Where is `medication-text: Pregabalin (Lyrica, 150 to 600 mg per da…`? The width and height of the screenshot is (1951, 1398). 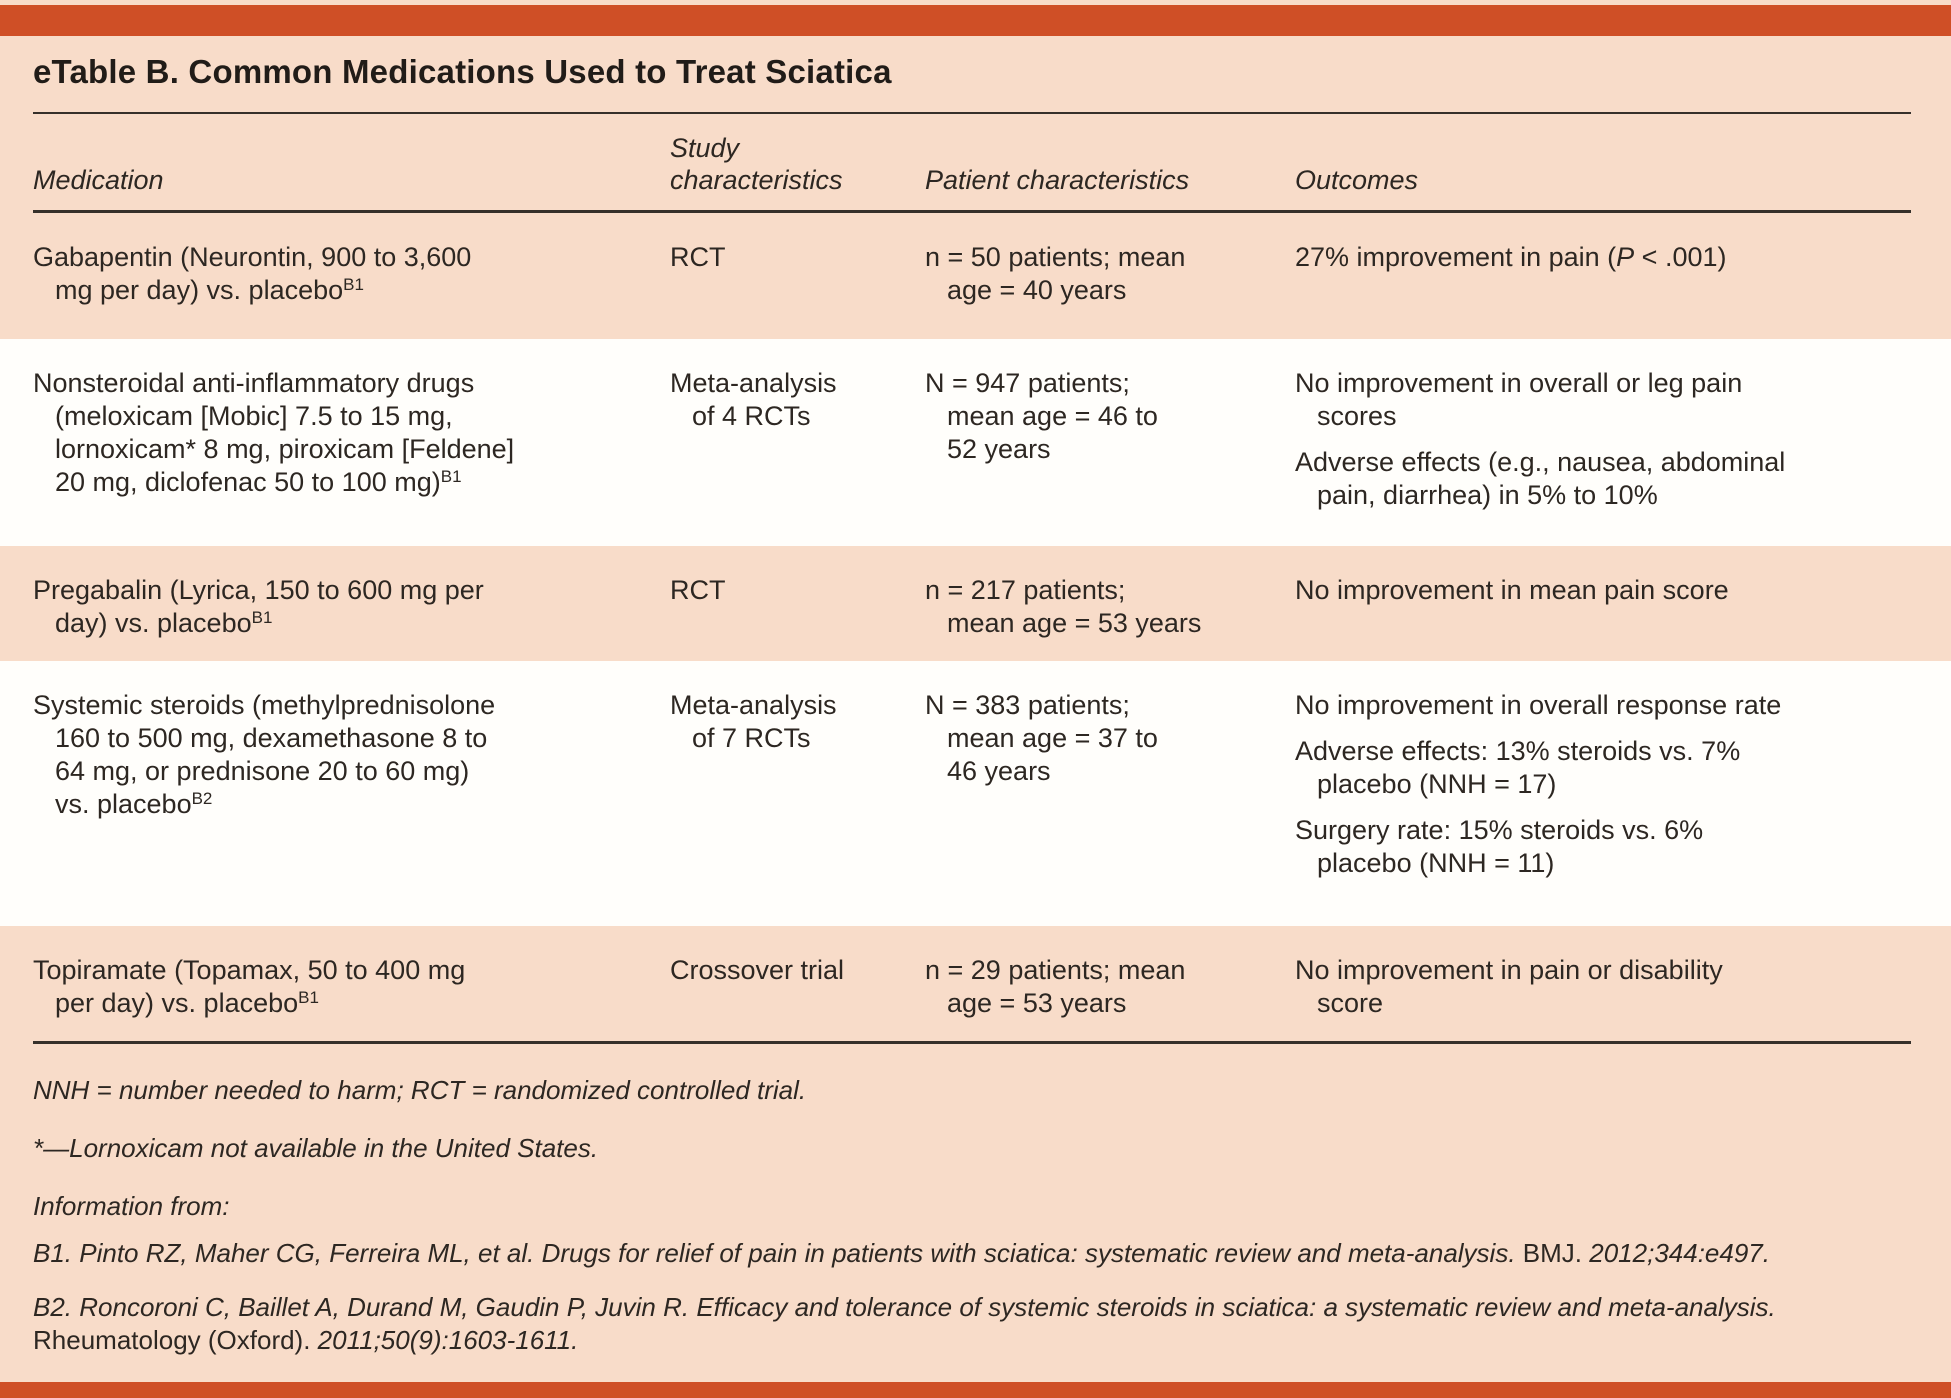 medication-text: Pregabalin (Lyrica, 150 to 600 mg per da… is located at coordinates (258, 606).